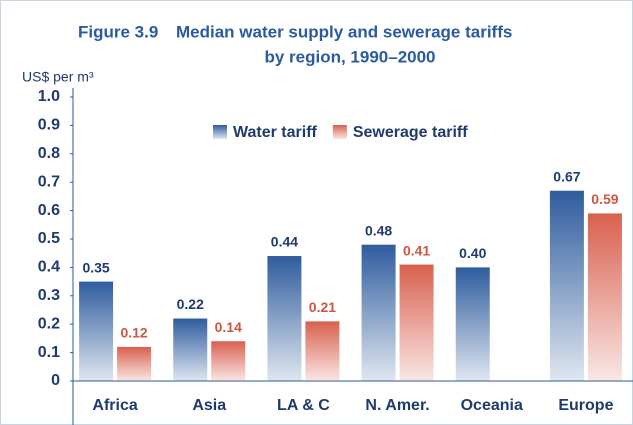  What do you see at coordinates (228, 327) in the screenshot?
I see `data-label: 0.14` at bounding box center [228, 327].